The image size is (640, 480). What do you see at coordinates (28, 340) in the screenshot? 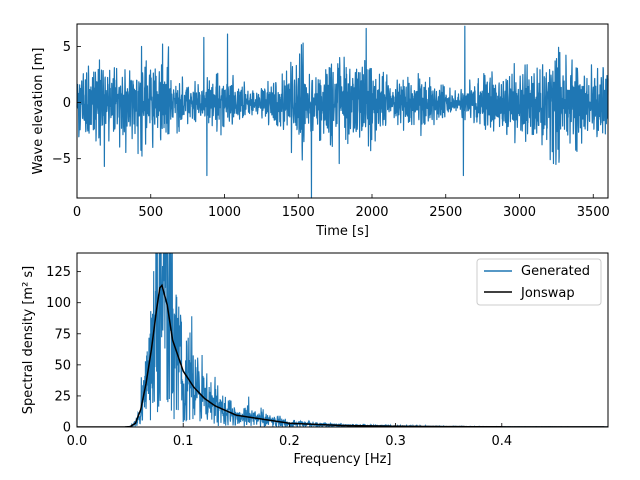
I see `bottom-y-axis-label: Spectral density [m² s]` at bounding box center [28, 340].